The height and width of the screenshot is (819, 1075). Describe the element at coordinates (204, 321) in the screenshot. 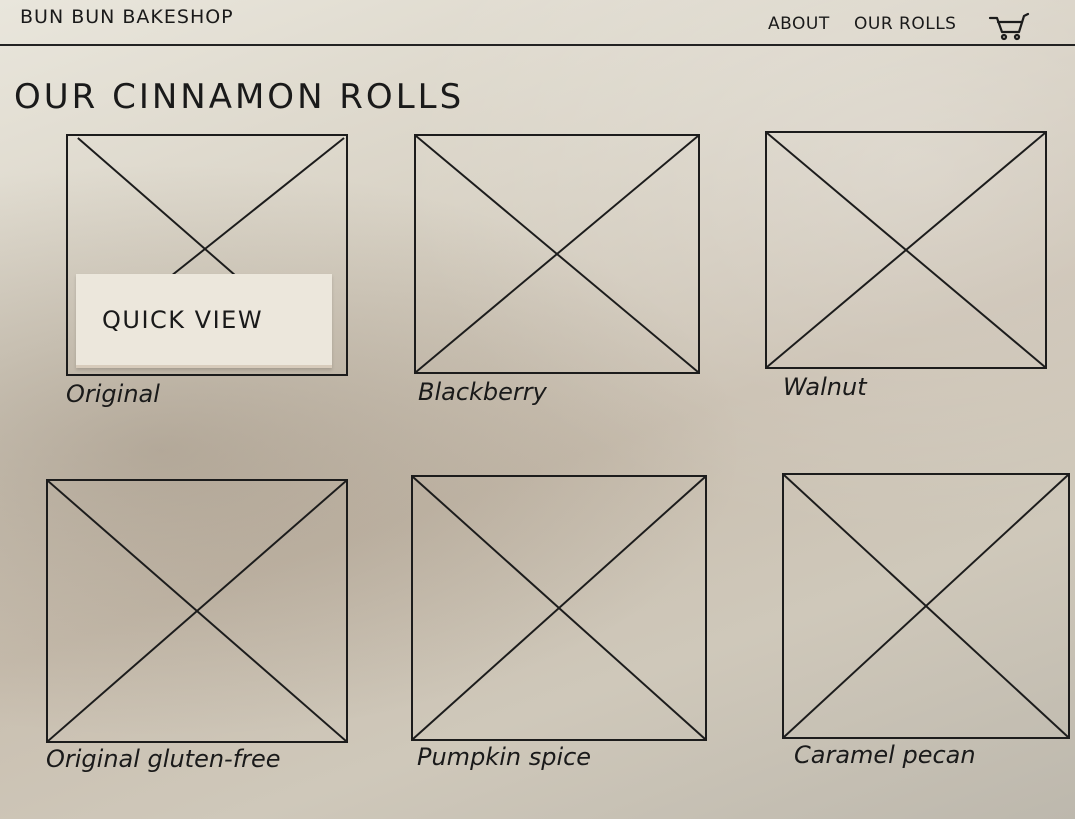

I see `quick-view-button: QUICK VIEW` at that location.